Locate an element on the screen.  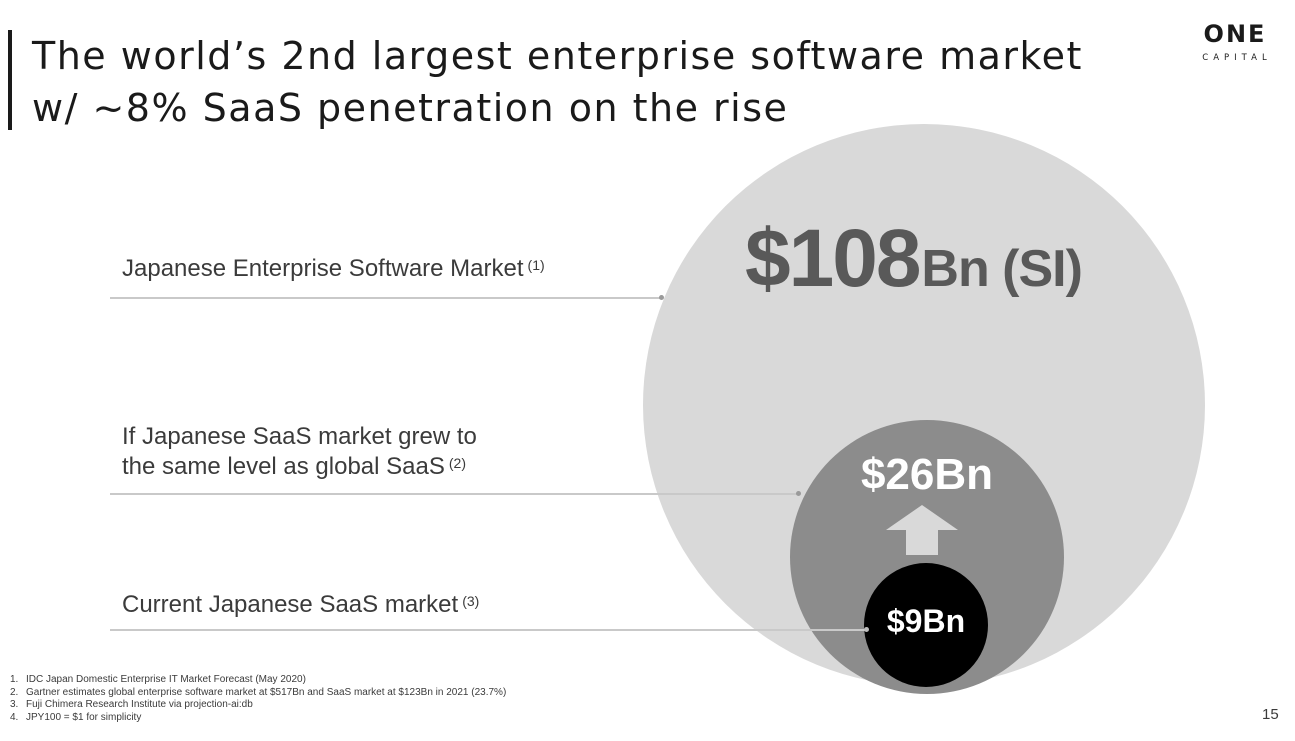
current-saas-market-value: $9Bn is located at coordinates (926, 621).